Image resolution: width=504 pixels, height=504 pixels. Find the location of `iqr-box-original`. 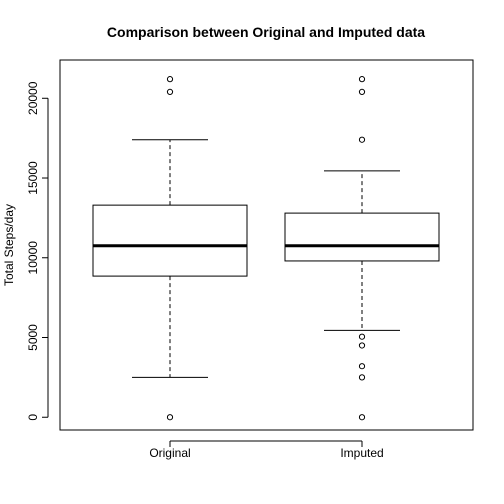

iqr-box-original is located at coordinates (170, 240).